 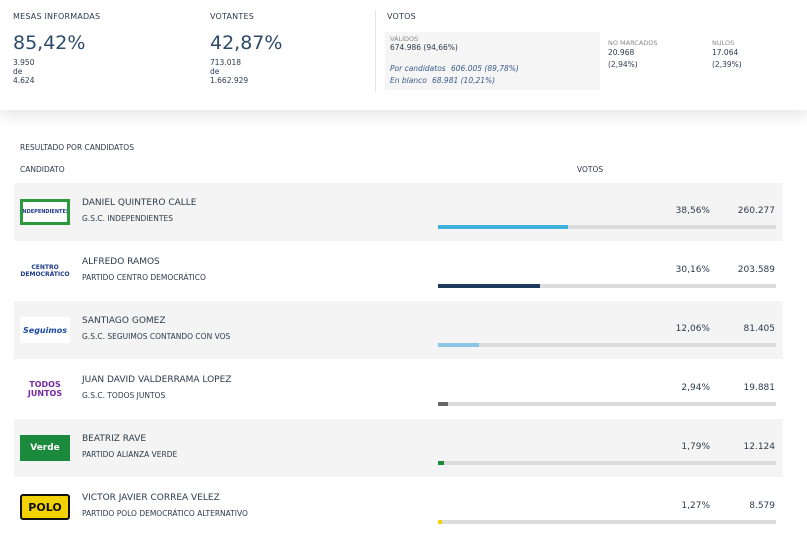 What do you see at coordinates (57, 16) in the screenshot?
I see `label: MESAS INFORMADAS` at bounding box center [57, 16].